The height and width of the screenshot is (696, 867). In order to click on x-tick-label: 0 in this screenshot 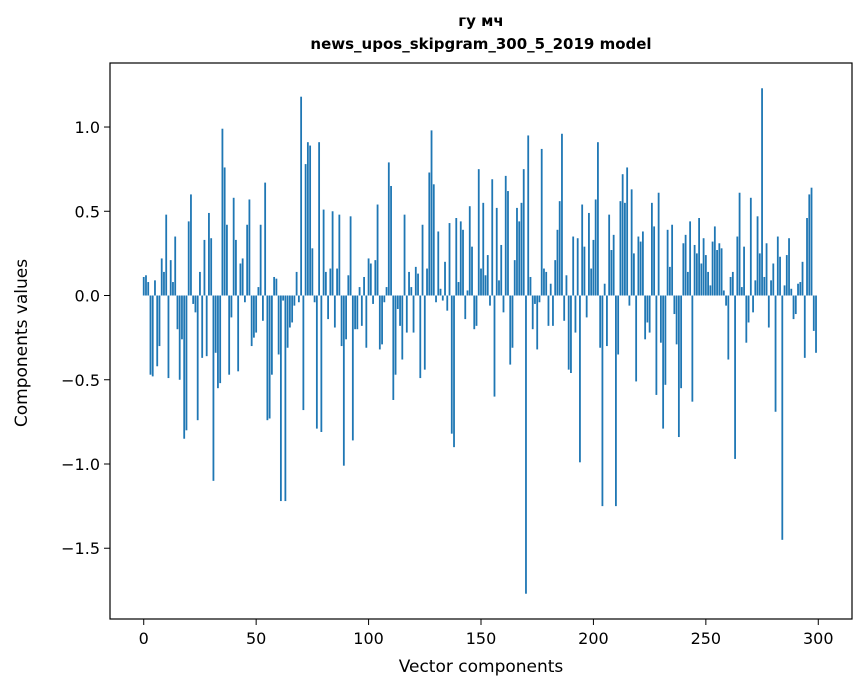, I will do `click(144, 638)`.